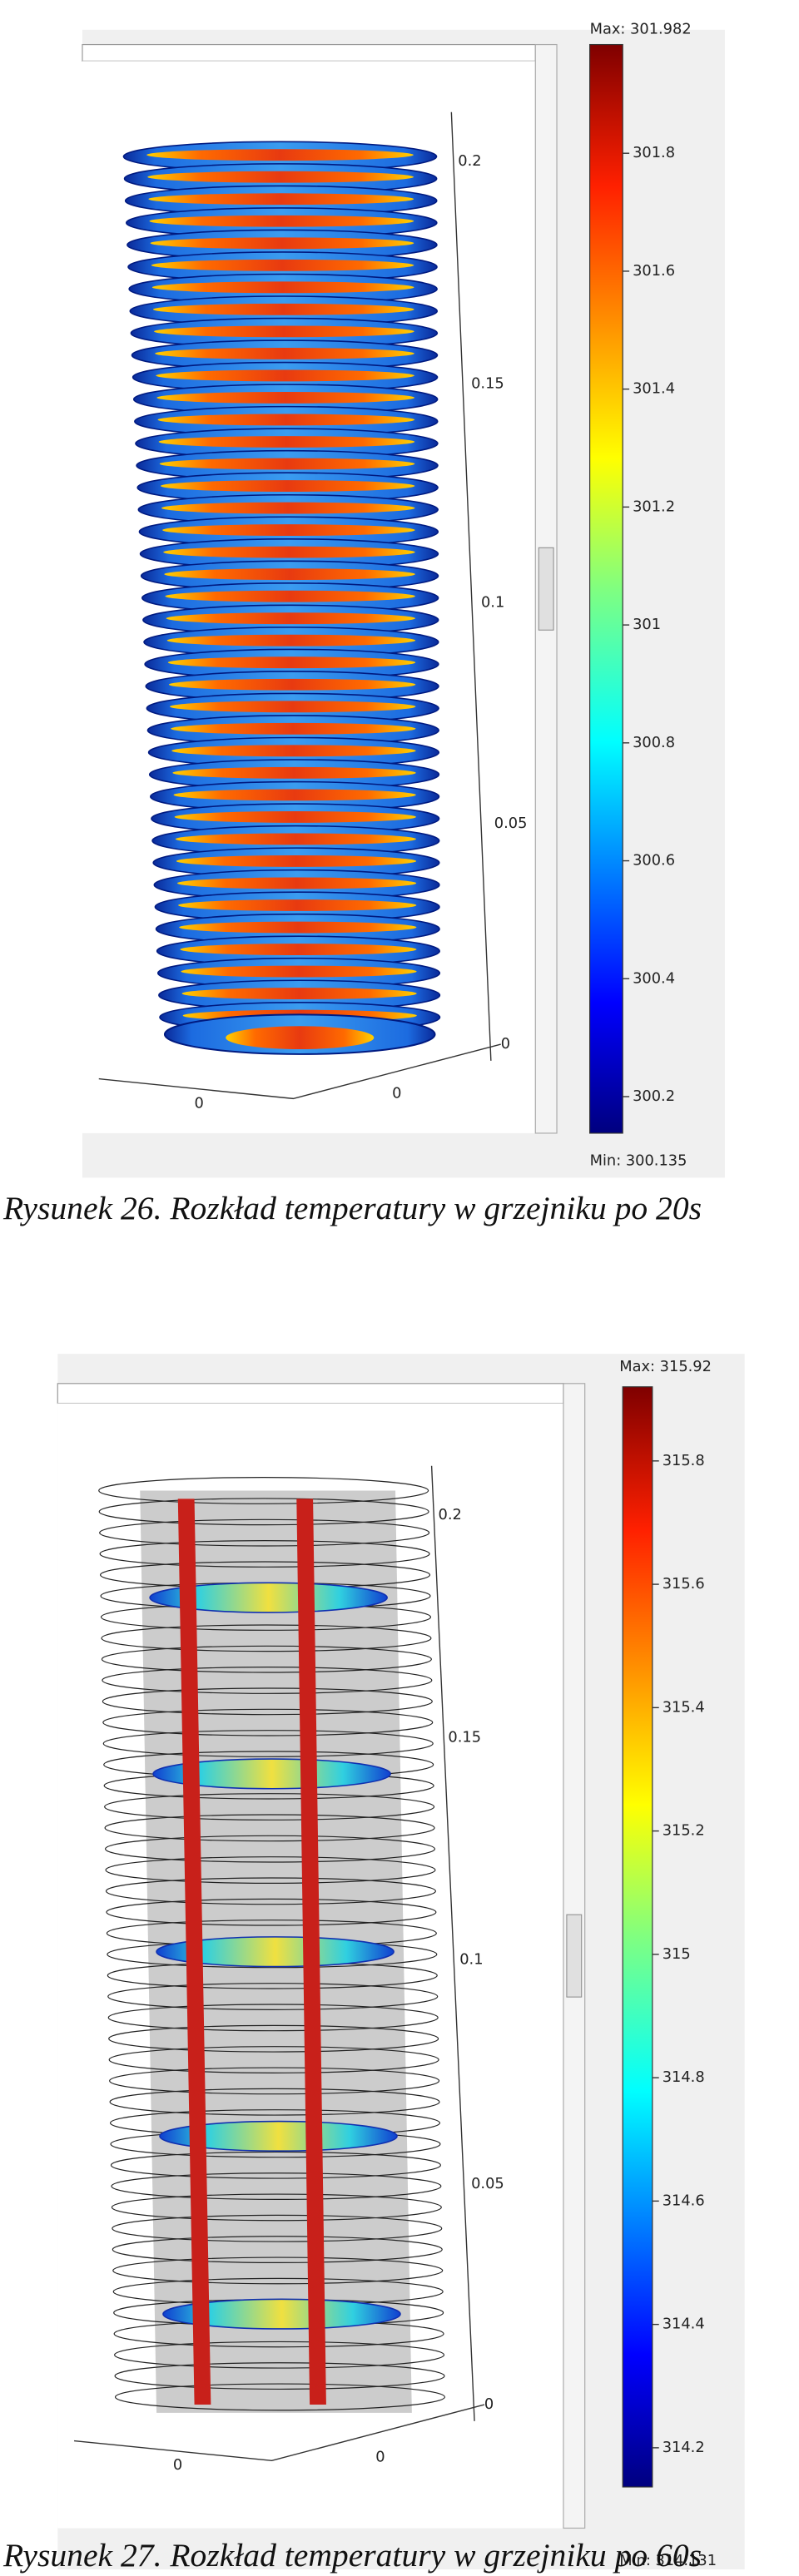 Image resolution: width=799 pixels, height=2576 pixels. What do you see at coordinates (684, 1584) in the screenshot?
I see `colorbar-tick-label: 315.6` at bounding box center [684, 1584].